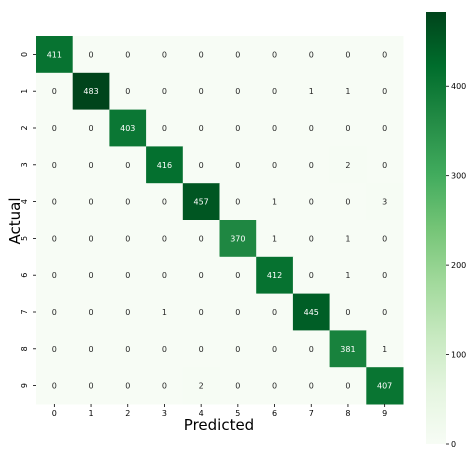  Describe the element at coordinates (436, 228) in the screenshot. I see `colorbar` at that location.